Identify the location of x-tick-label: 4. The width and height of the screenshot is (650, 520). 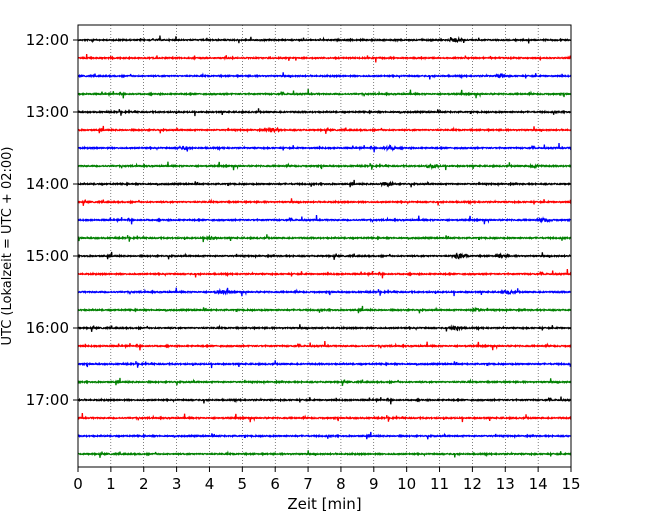
(210, 484).